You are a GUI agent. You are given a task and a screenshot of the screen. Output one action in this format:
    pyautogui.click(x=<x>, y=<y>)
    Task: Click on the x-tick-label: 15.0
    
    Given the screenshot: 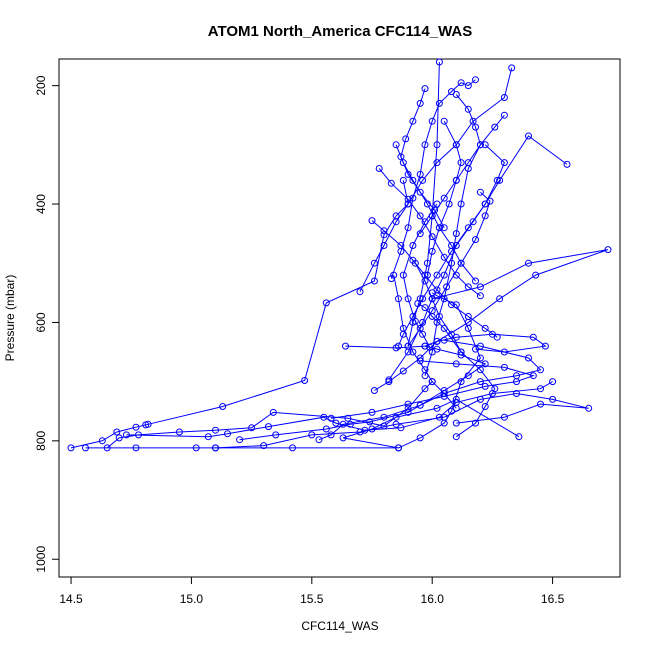 What is the action you would take?
    pyautogui.click(x=192, y=599)
    